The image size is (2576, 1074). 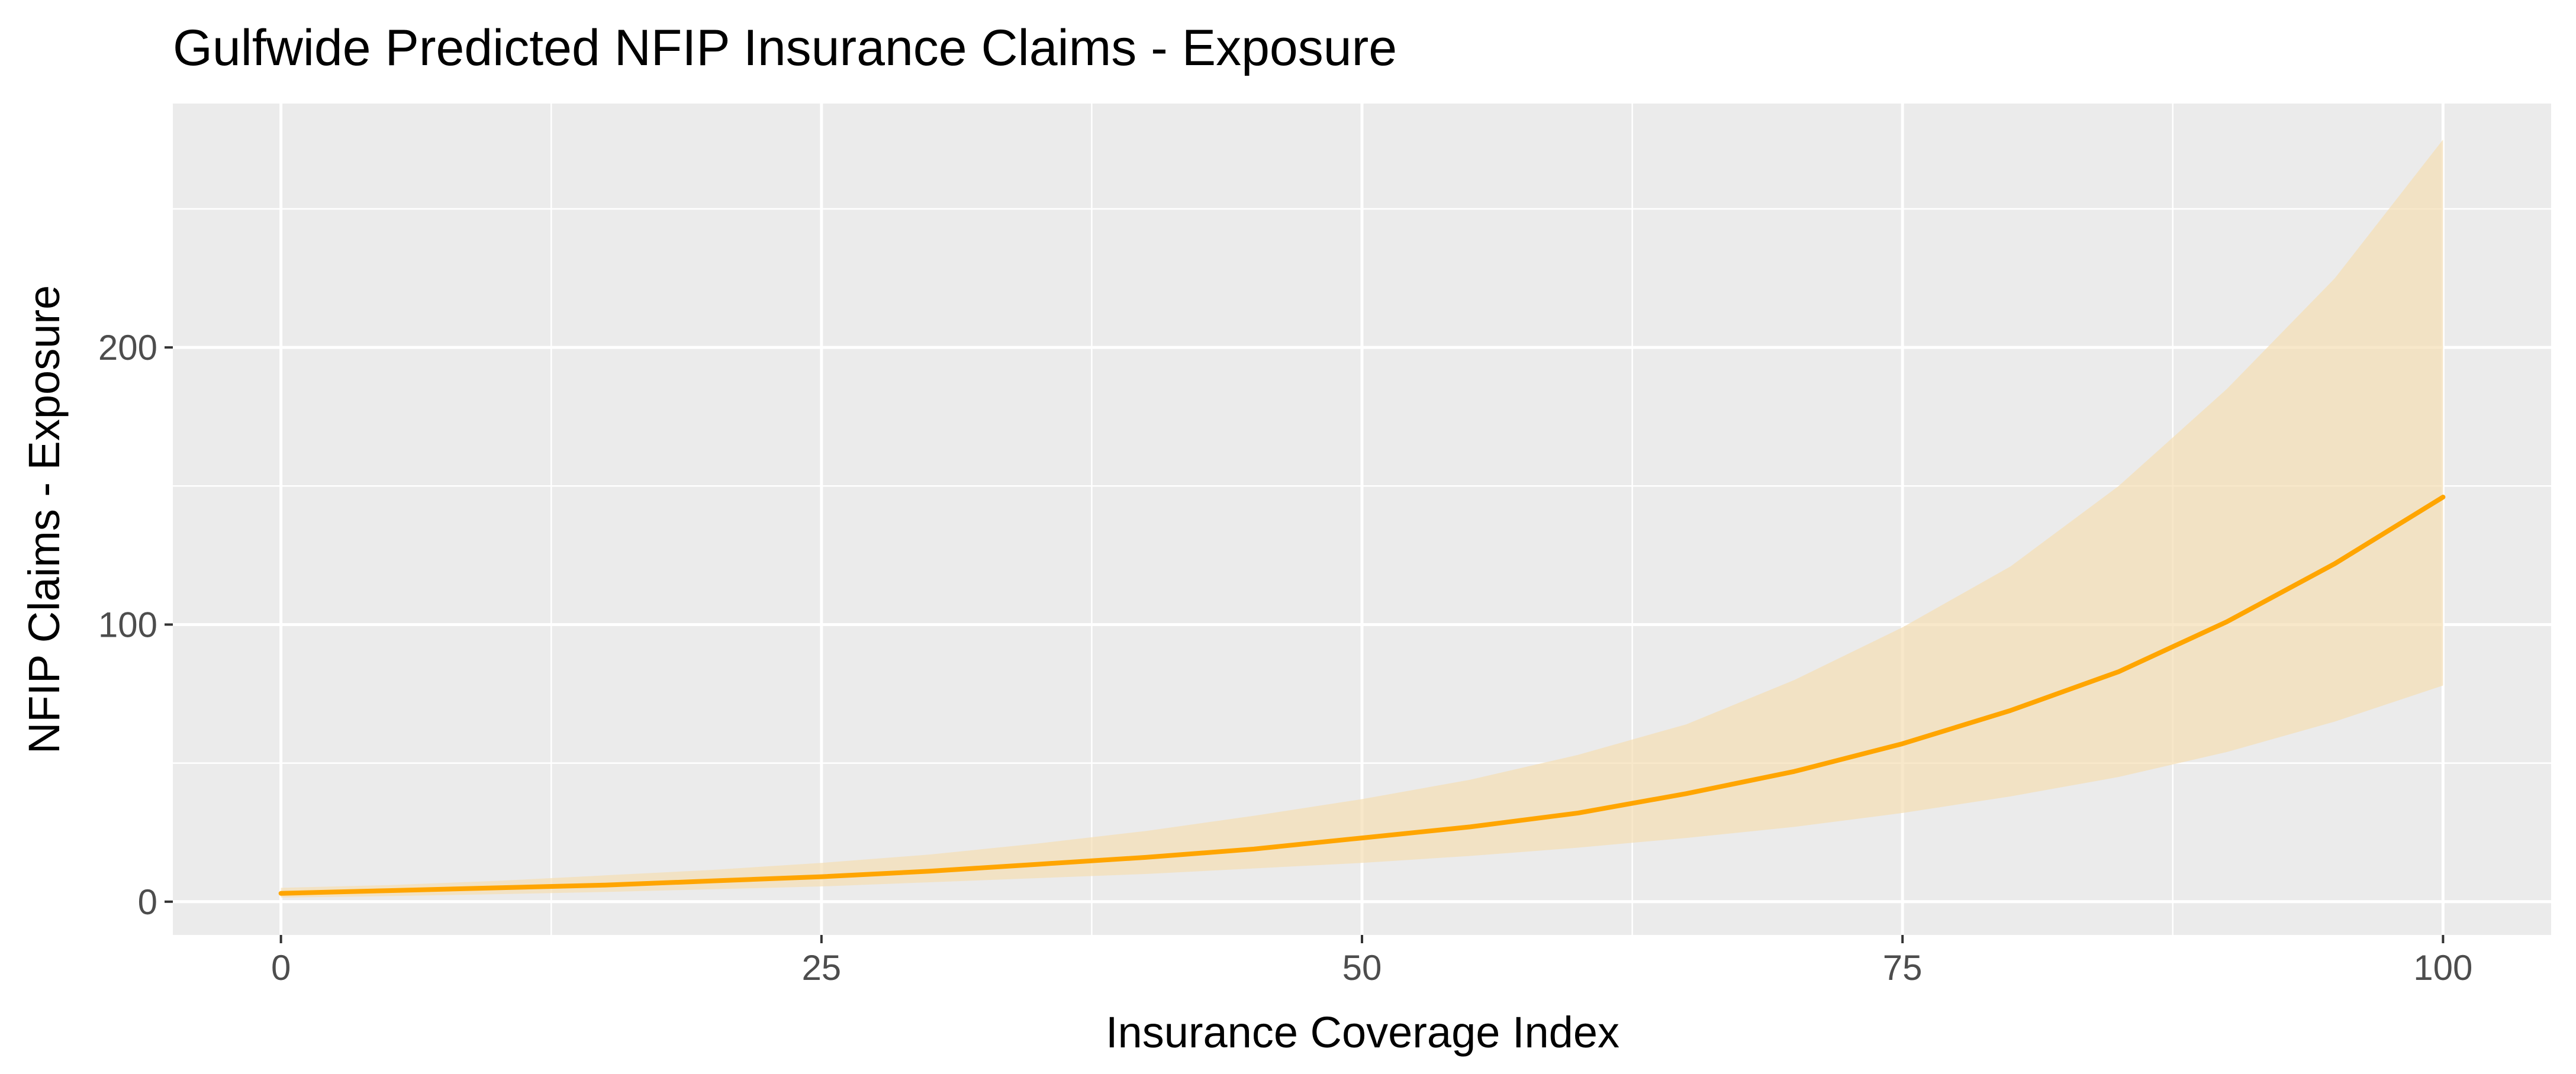 What do you see at coordinates (821, 968) in the screenshot?
I see `x-tick-label: 25` at bounding box center [821, 968].